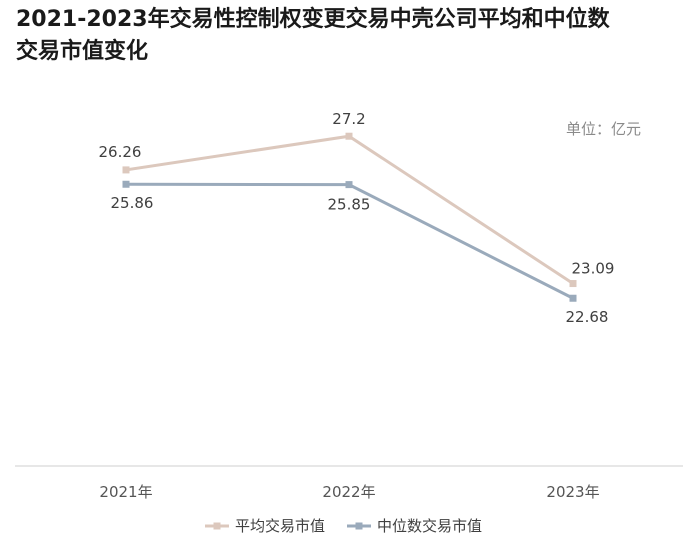  What do you see at coordinates (132, 203) in the screenshot?
I see `data-label: 25.86` at bounding box center [132, 203].